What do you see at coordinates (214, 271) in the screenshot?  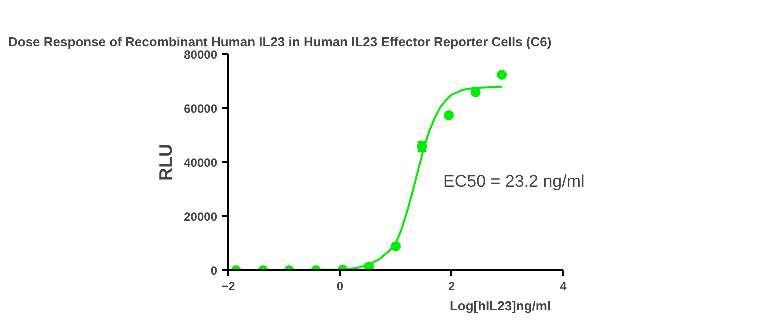 I see `y-tick-label: 0` at bounding box center [214, 271].